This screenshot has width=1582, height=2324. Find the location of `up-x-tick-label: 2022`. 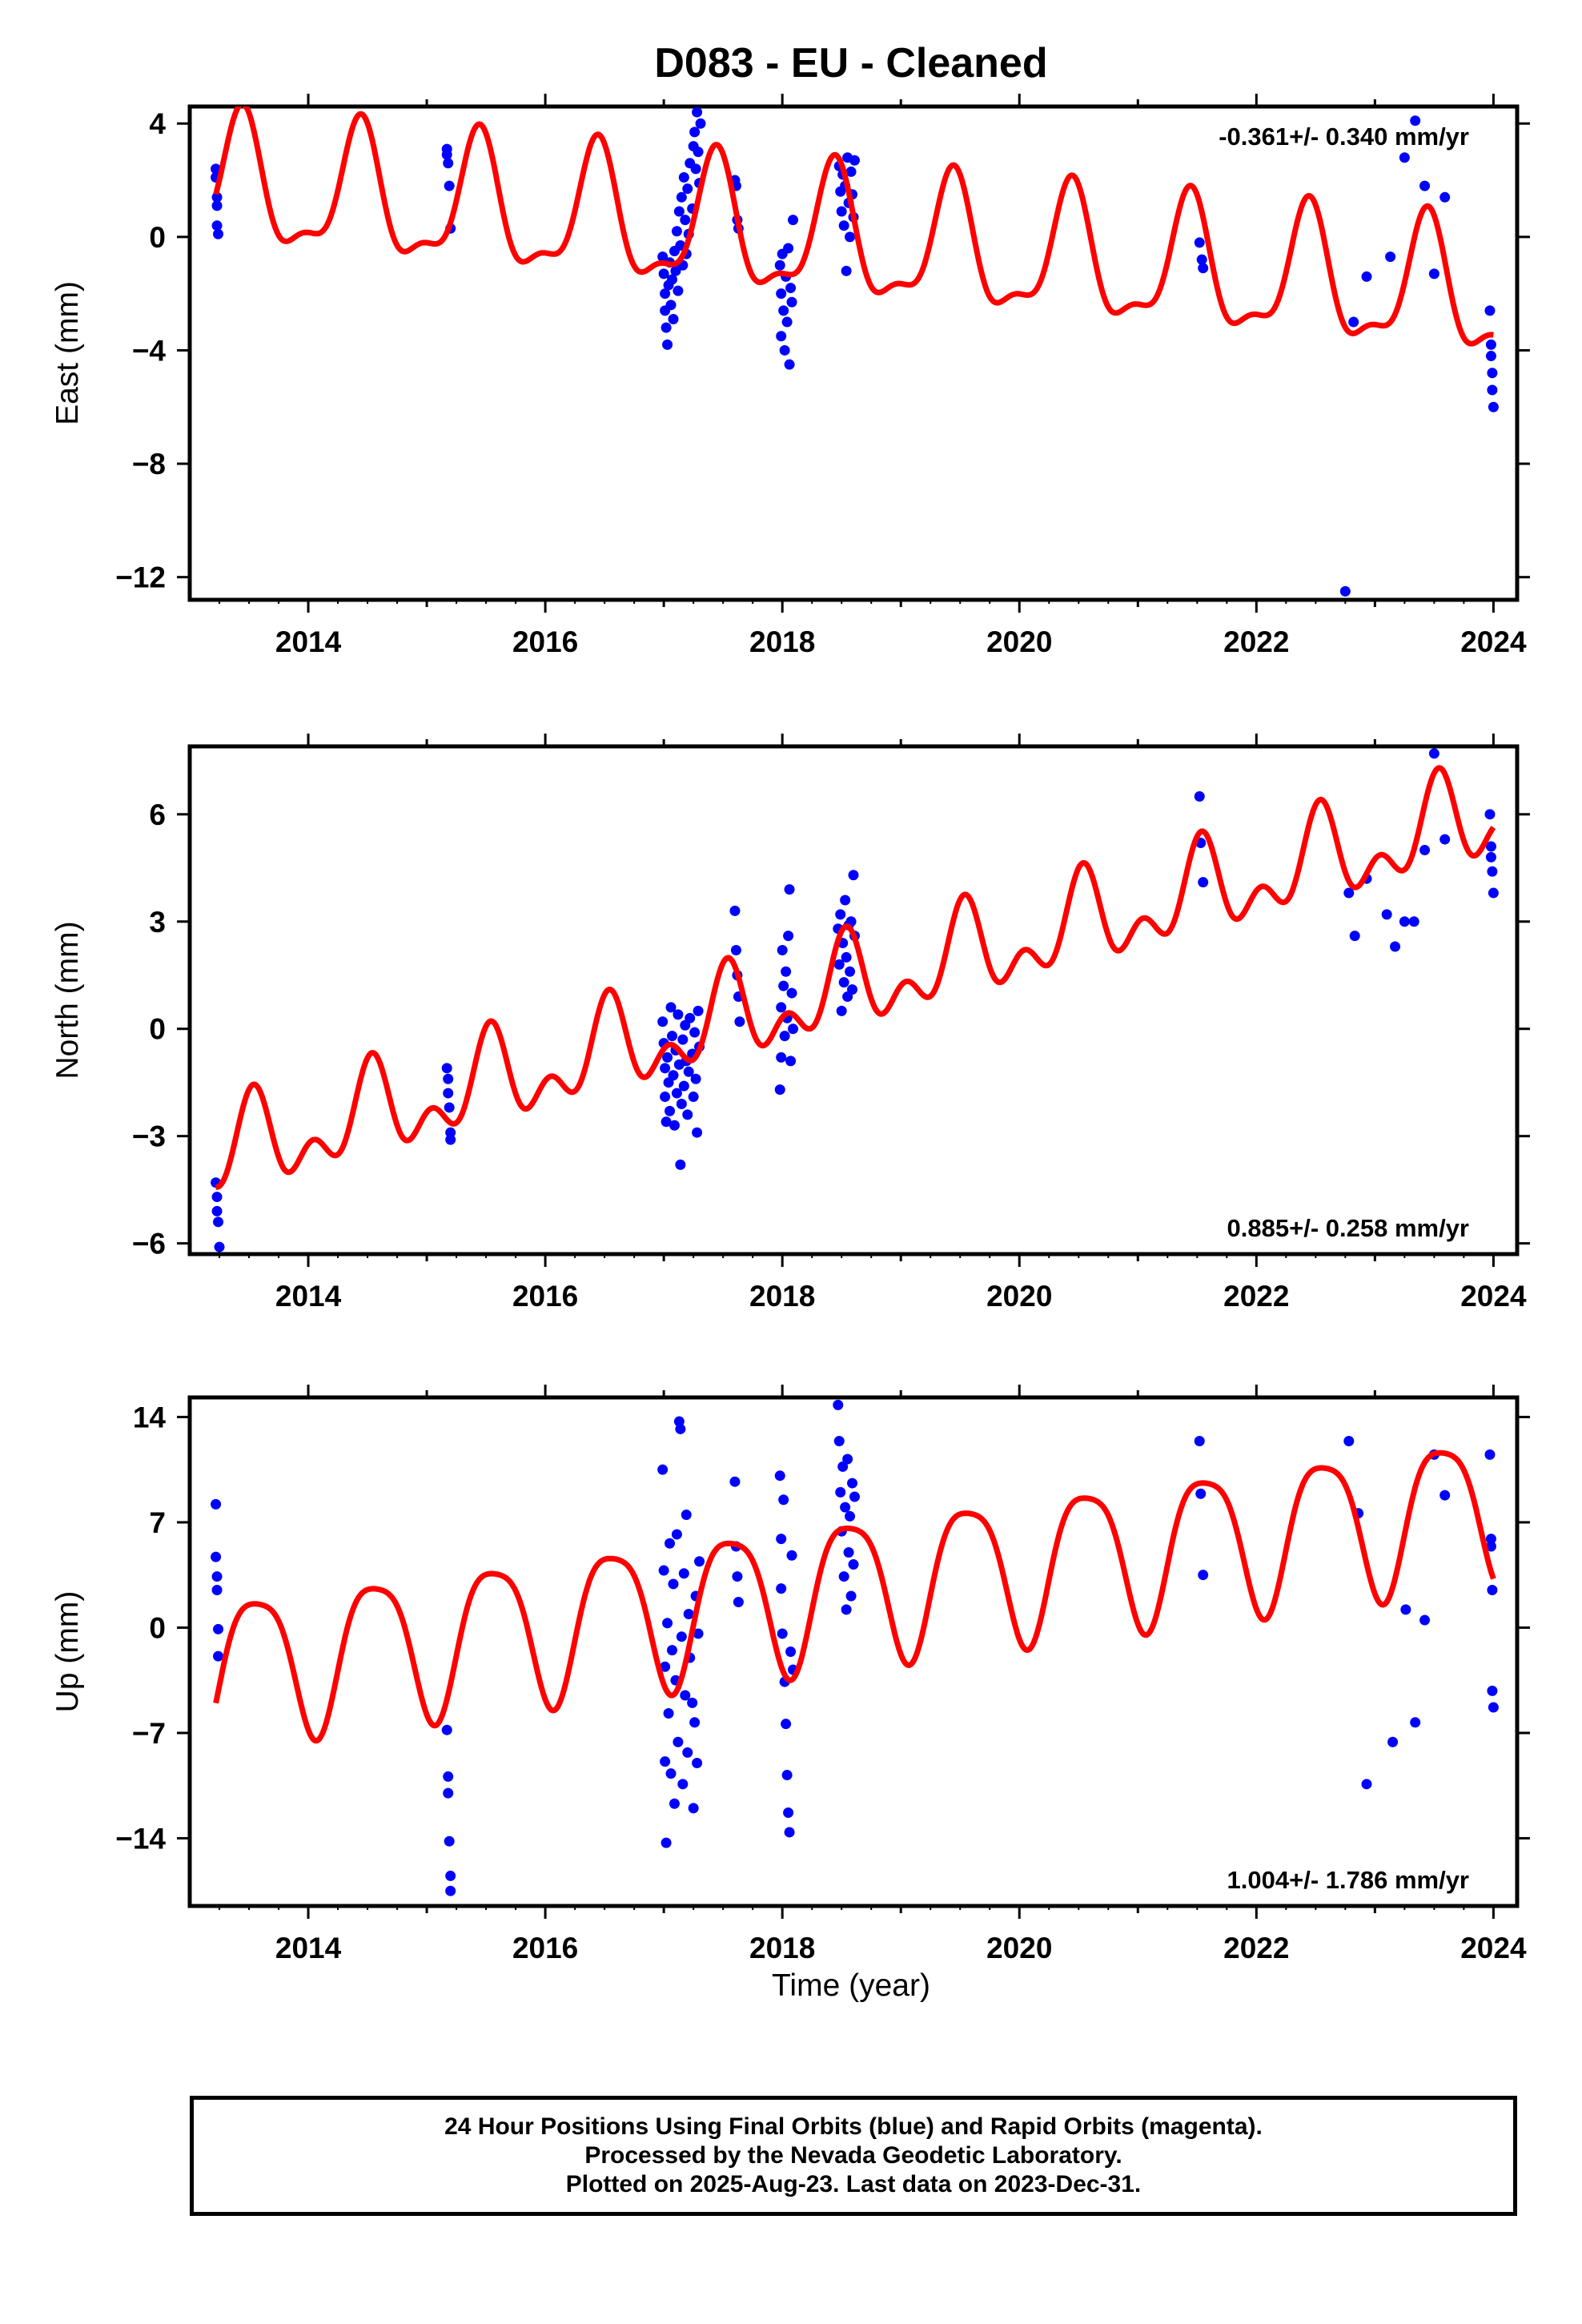

up-x-tick-label: 2022 is located at coordinates (1256, 1948).